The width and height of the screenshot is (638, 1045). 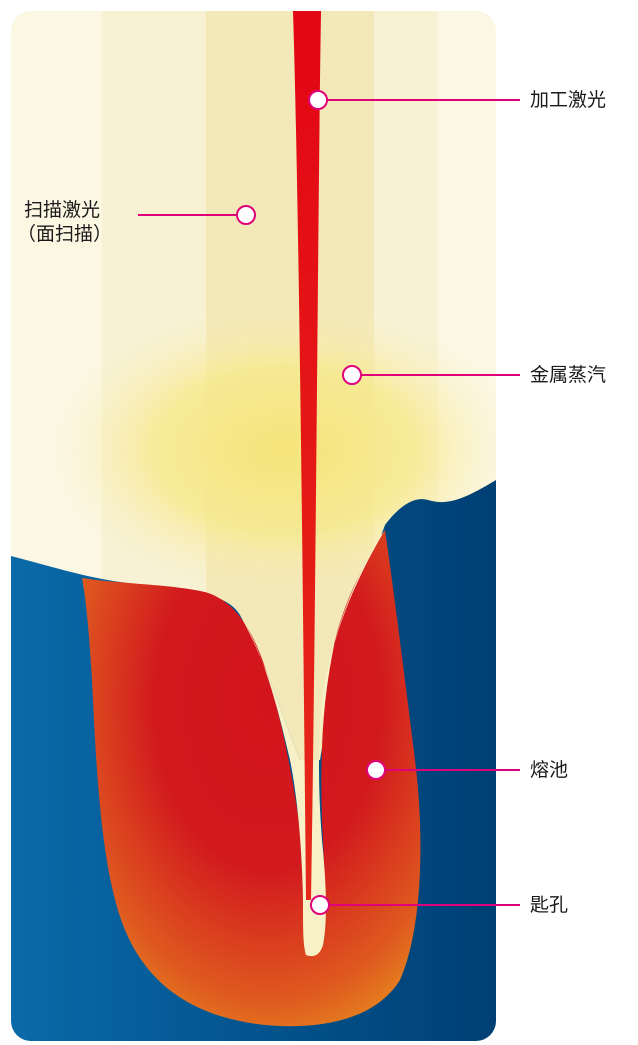 I want to click on label-scan-laser-line2: （面扫描）, so click(x=65, y=234).